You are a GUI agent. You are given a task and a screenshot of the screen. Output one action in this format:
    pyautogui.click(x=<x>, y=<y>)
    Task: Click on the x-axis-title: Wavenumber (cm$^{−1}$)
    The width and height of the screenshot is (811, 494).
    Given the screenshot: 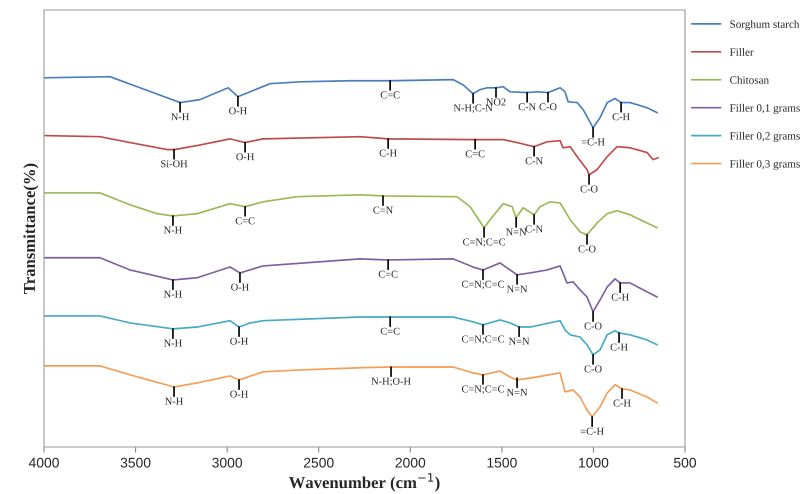 What is the action you would take?
    pyautogui.click(x=364, y=482)
    